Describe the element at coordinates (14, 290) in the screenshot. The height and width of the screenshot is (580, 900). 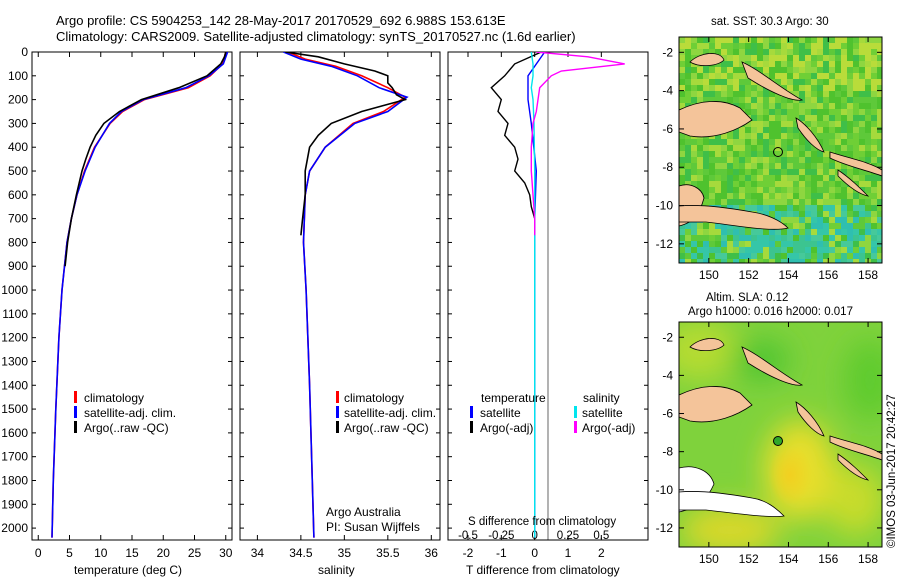
I see `depth-tick-label: 1000` at that location.